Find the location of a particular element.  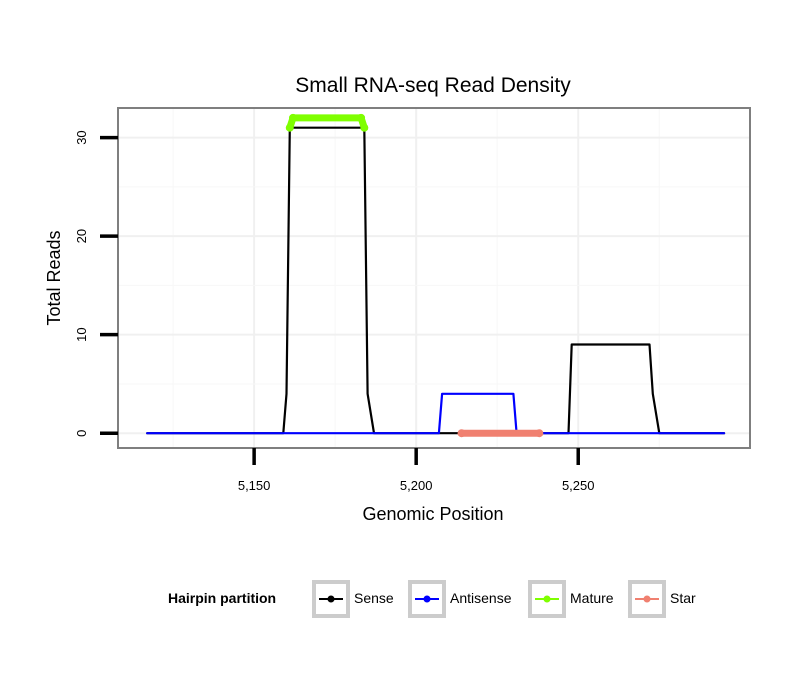

series-line-mature is located at coordinates (327, 123).